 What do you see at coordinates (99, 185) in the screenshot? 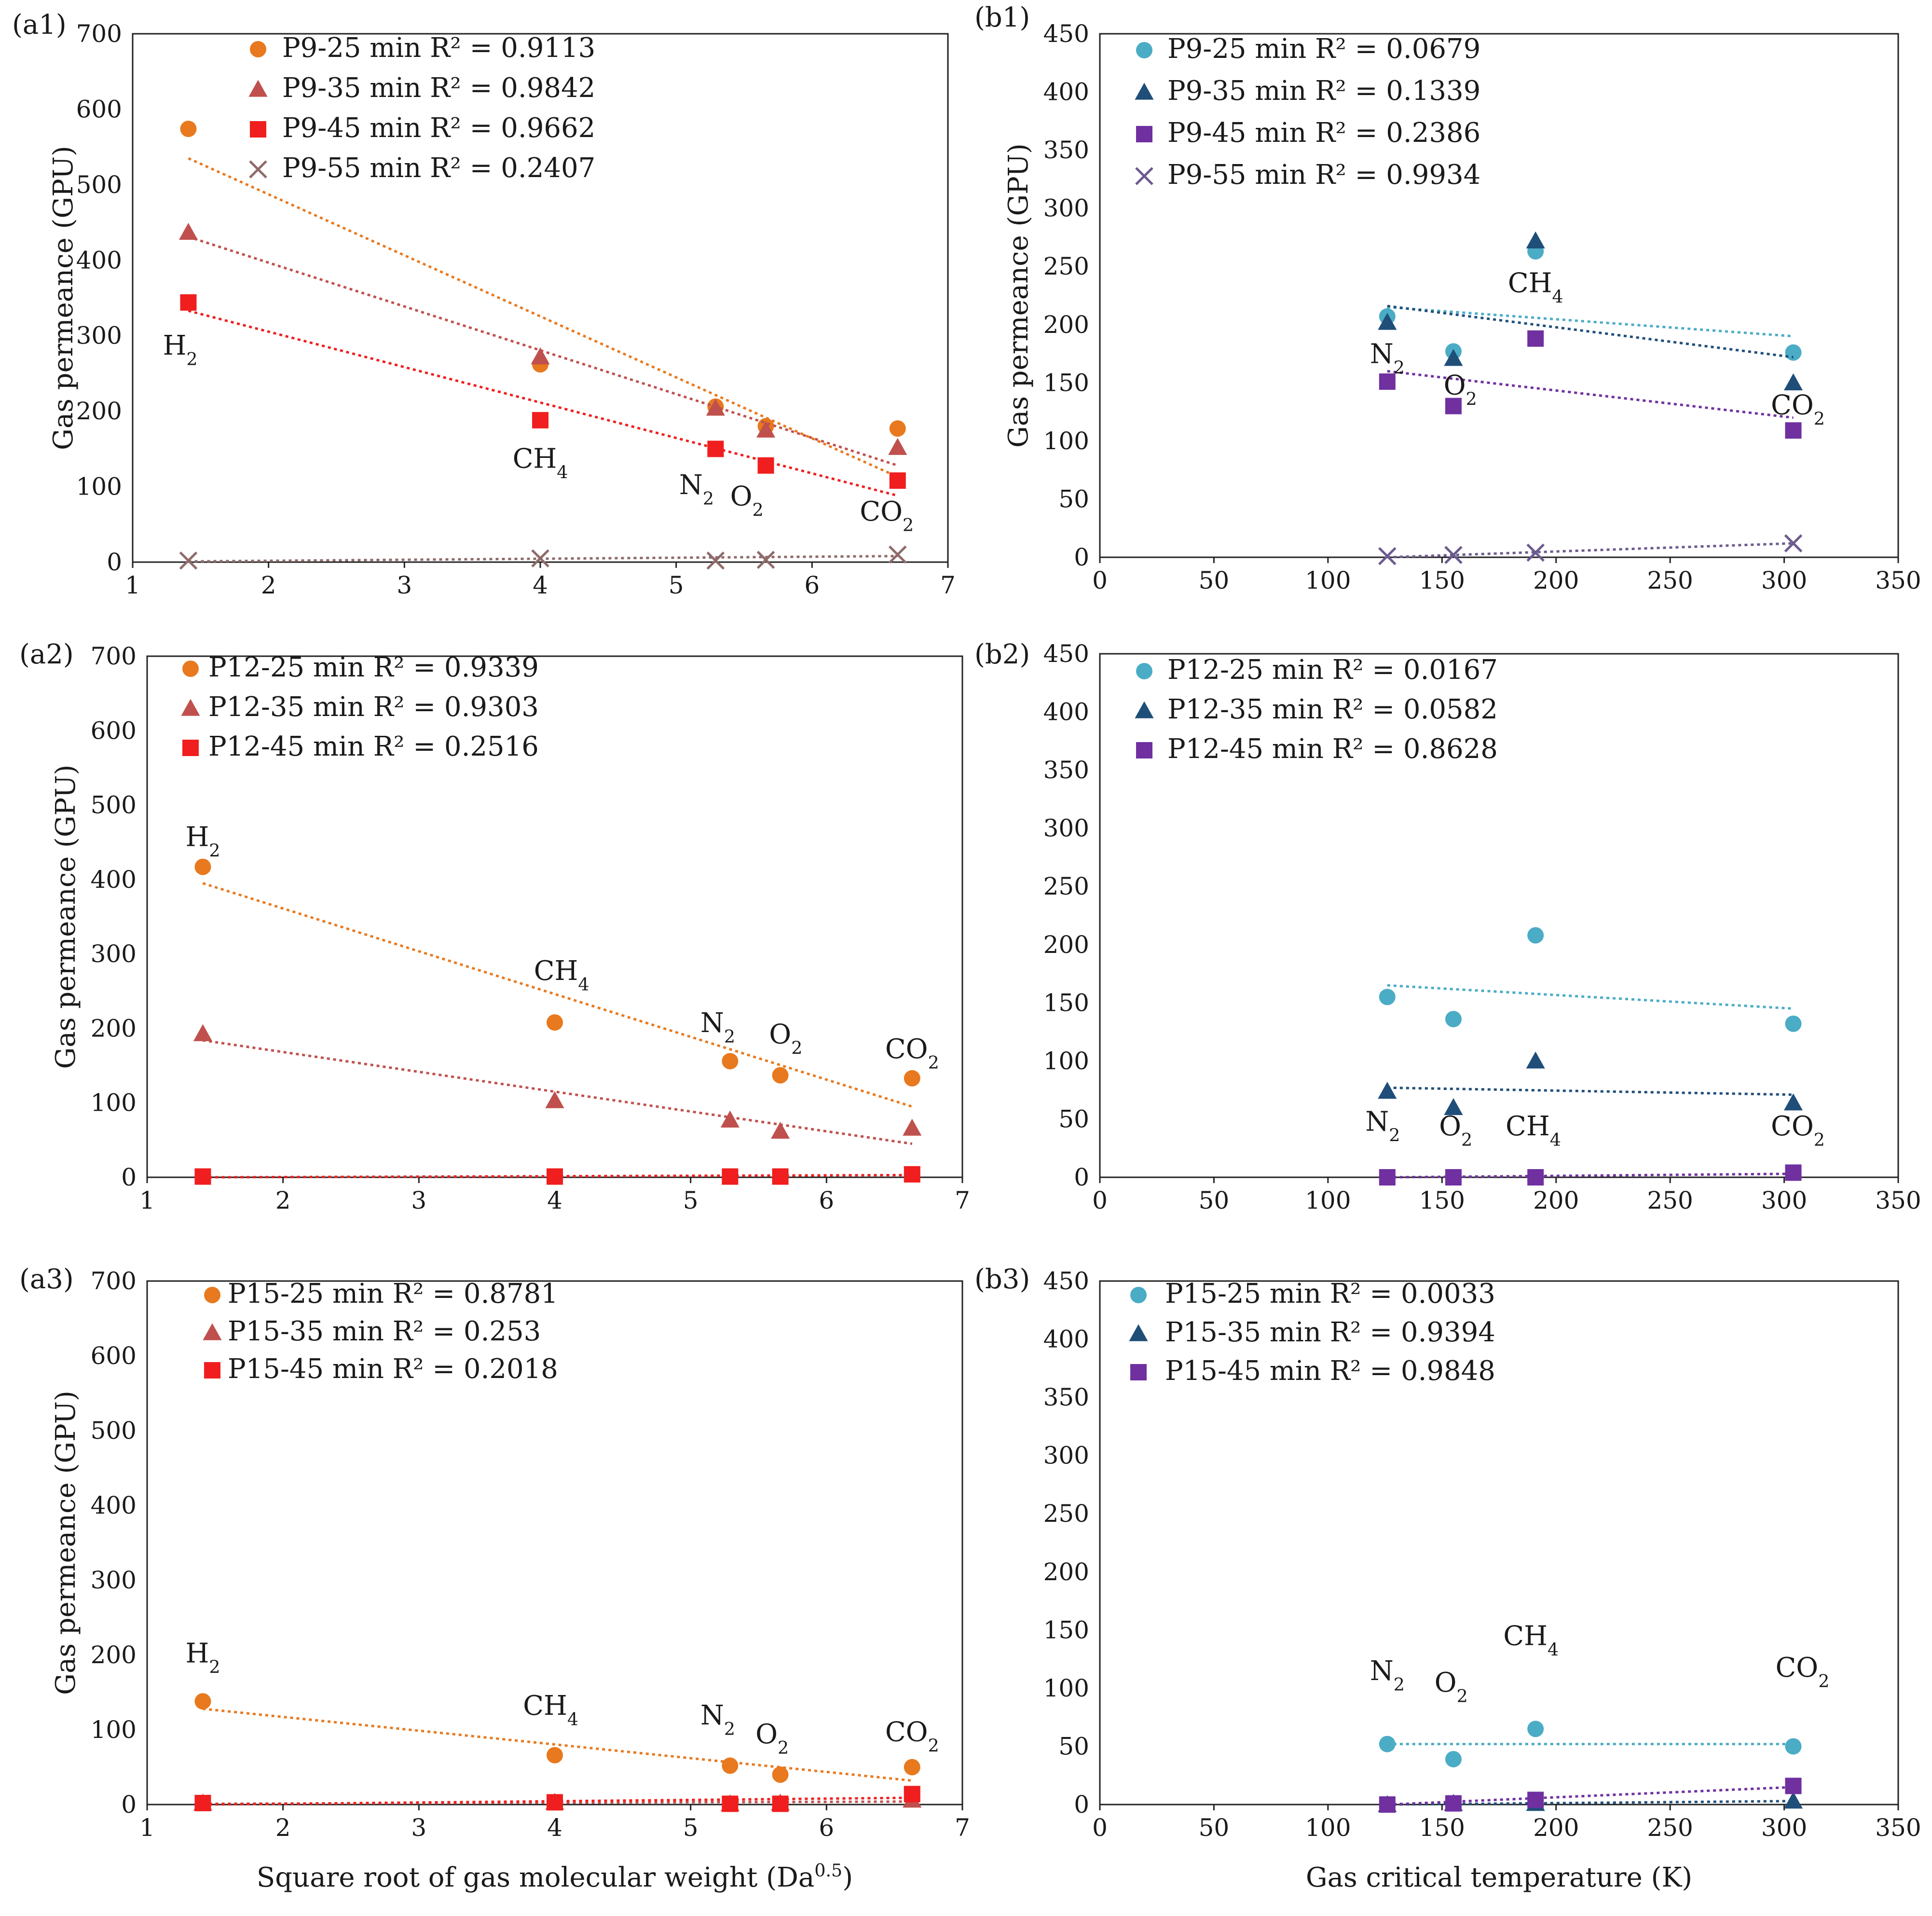
I see `y-tick-label: 500` at bounding box center [99, 185].